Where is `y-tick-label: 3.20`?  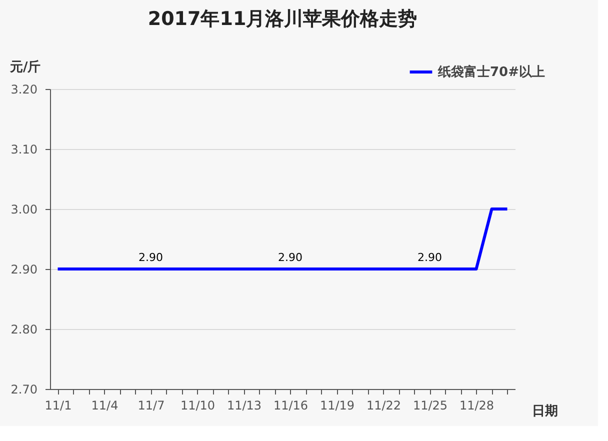 y-tick-label: 3.20 is located at coordinates (24, 89).